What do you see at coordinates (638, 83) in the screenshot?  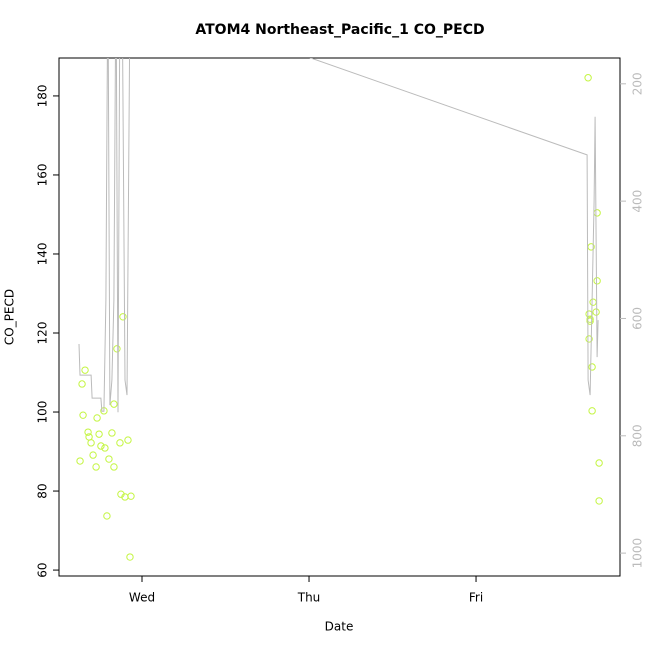 I see `y2-tick-label: 200` at bounding box center [638, 83].